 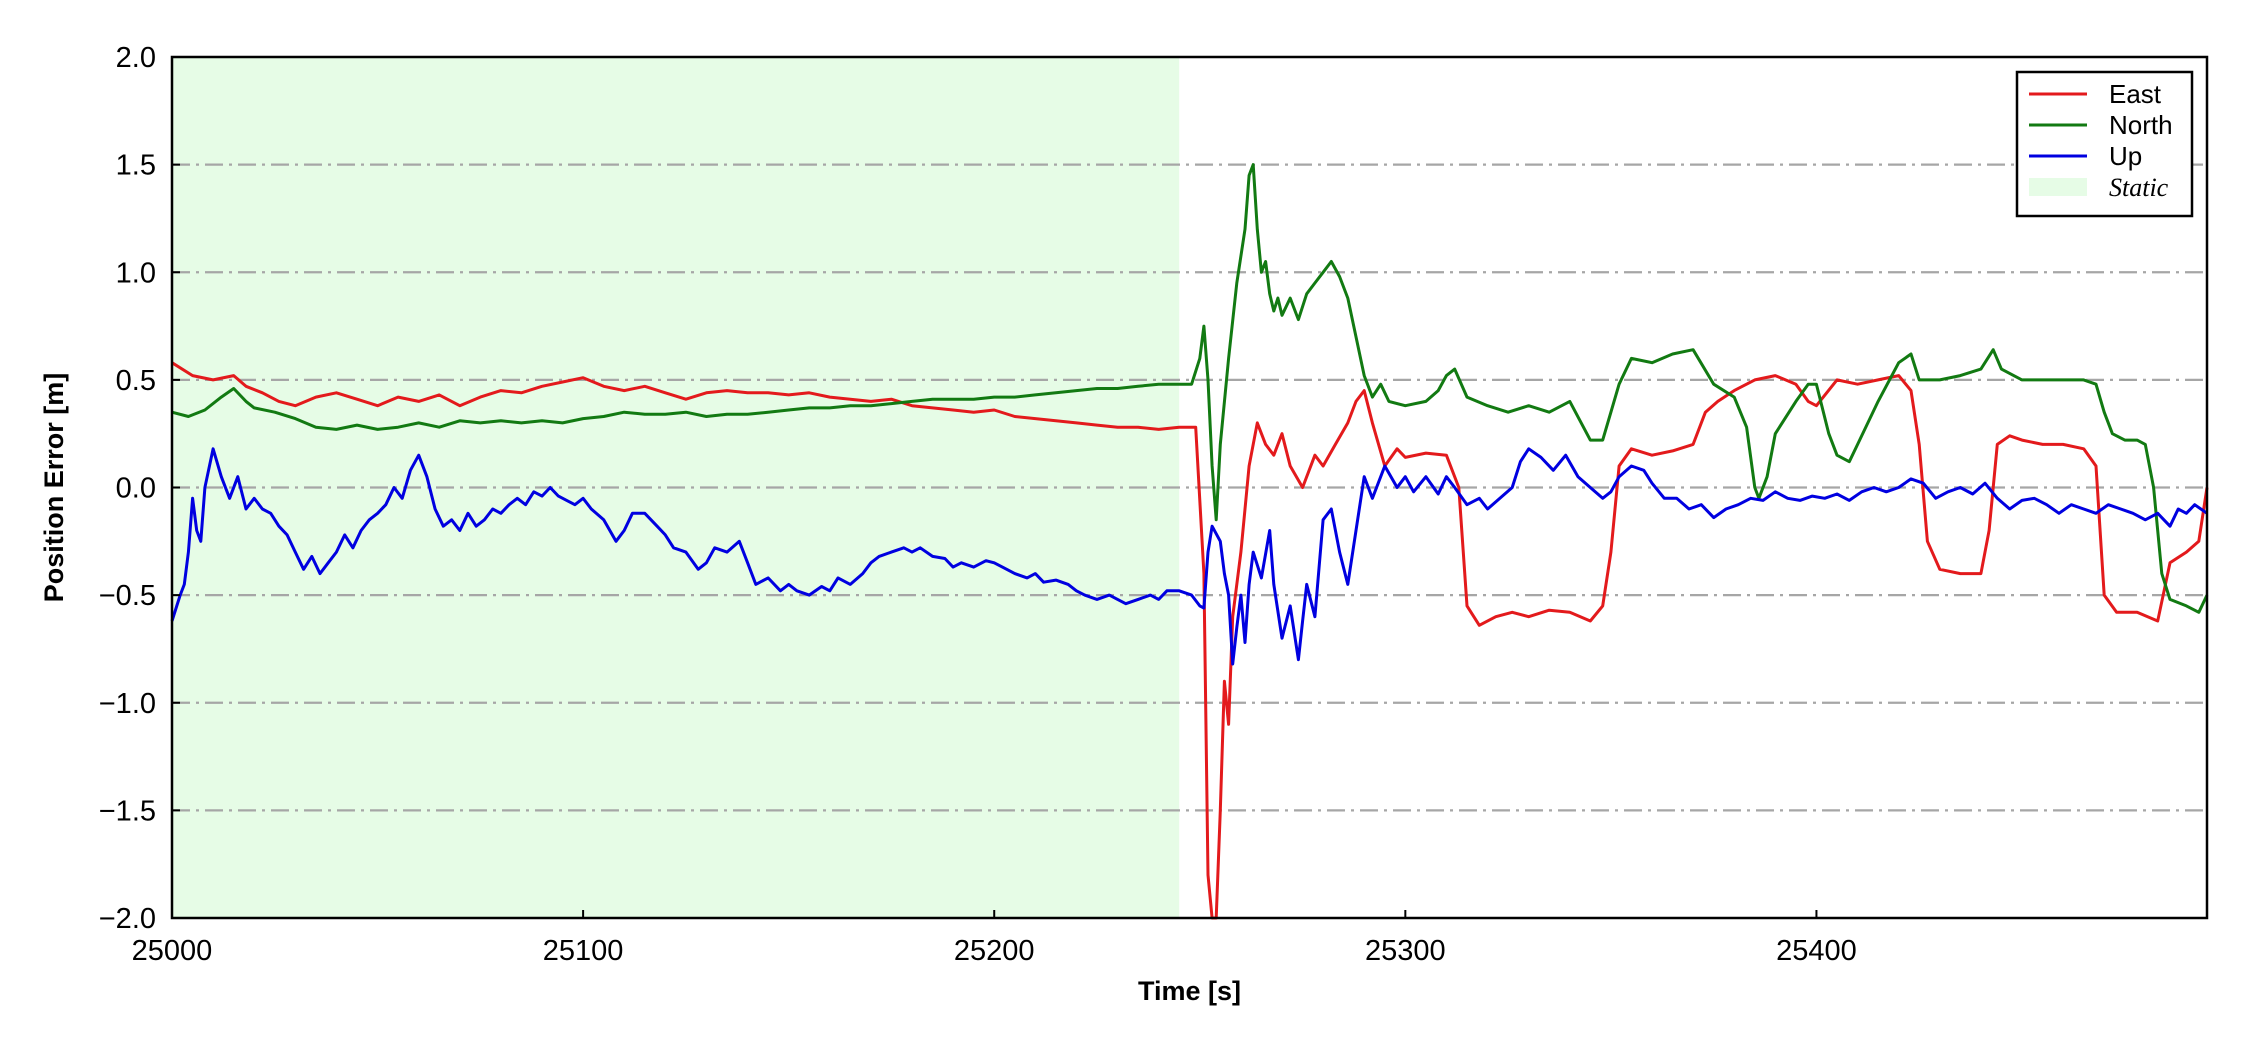 What do you see at coordinates (136, 166) in the screenshot?
I see `y-tick-label: 1.5` at bounding box center [136, 166].